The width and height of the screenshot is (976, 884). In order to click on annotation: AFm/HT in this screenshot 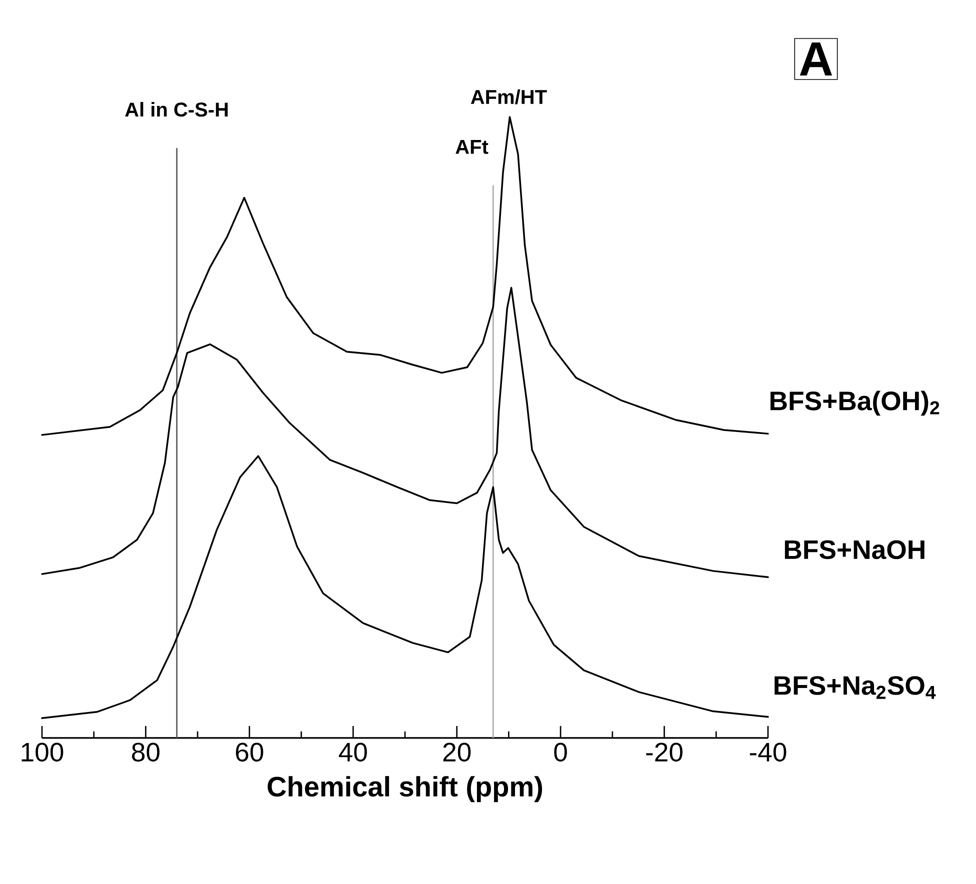, I will do `click(508, 96)`.